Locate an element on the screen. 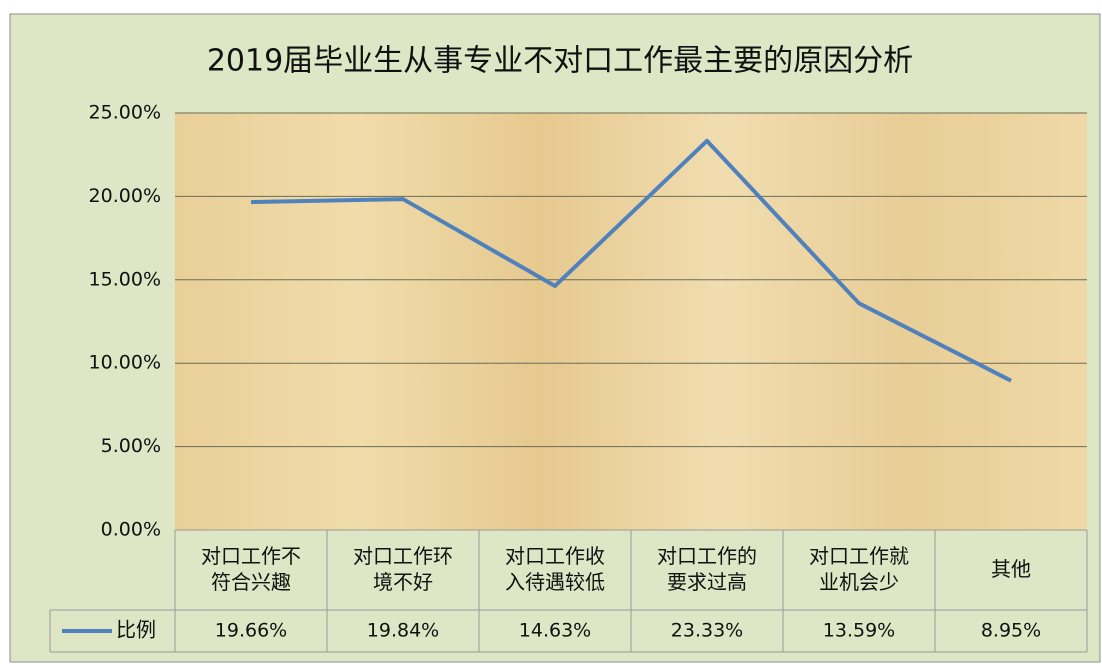 Image resolution: width=1102 pixels, height=664 pixels. y-tick-label: 5.00% is located at coordinates (131, 446).